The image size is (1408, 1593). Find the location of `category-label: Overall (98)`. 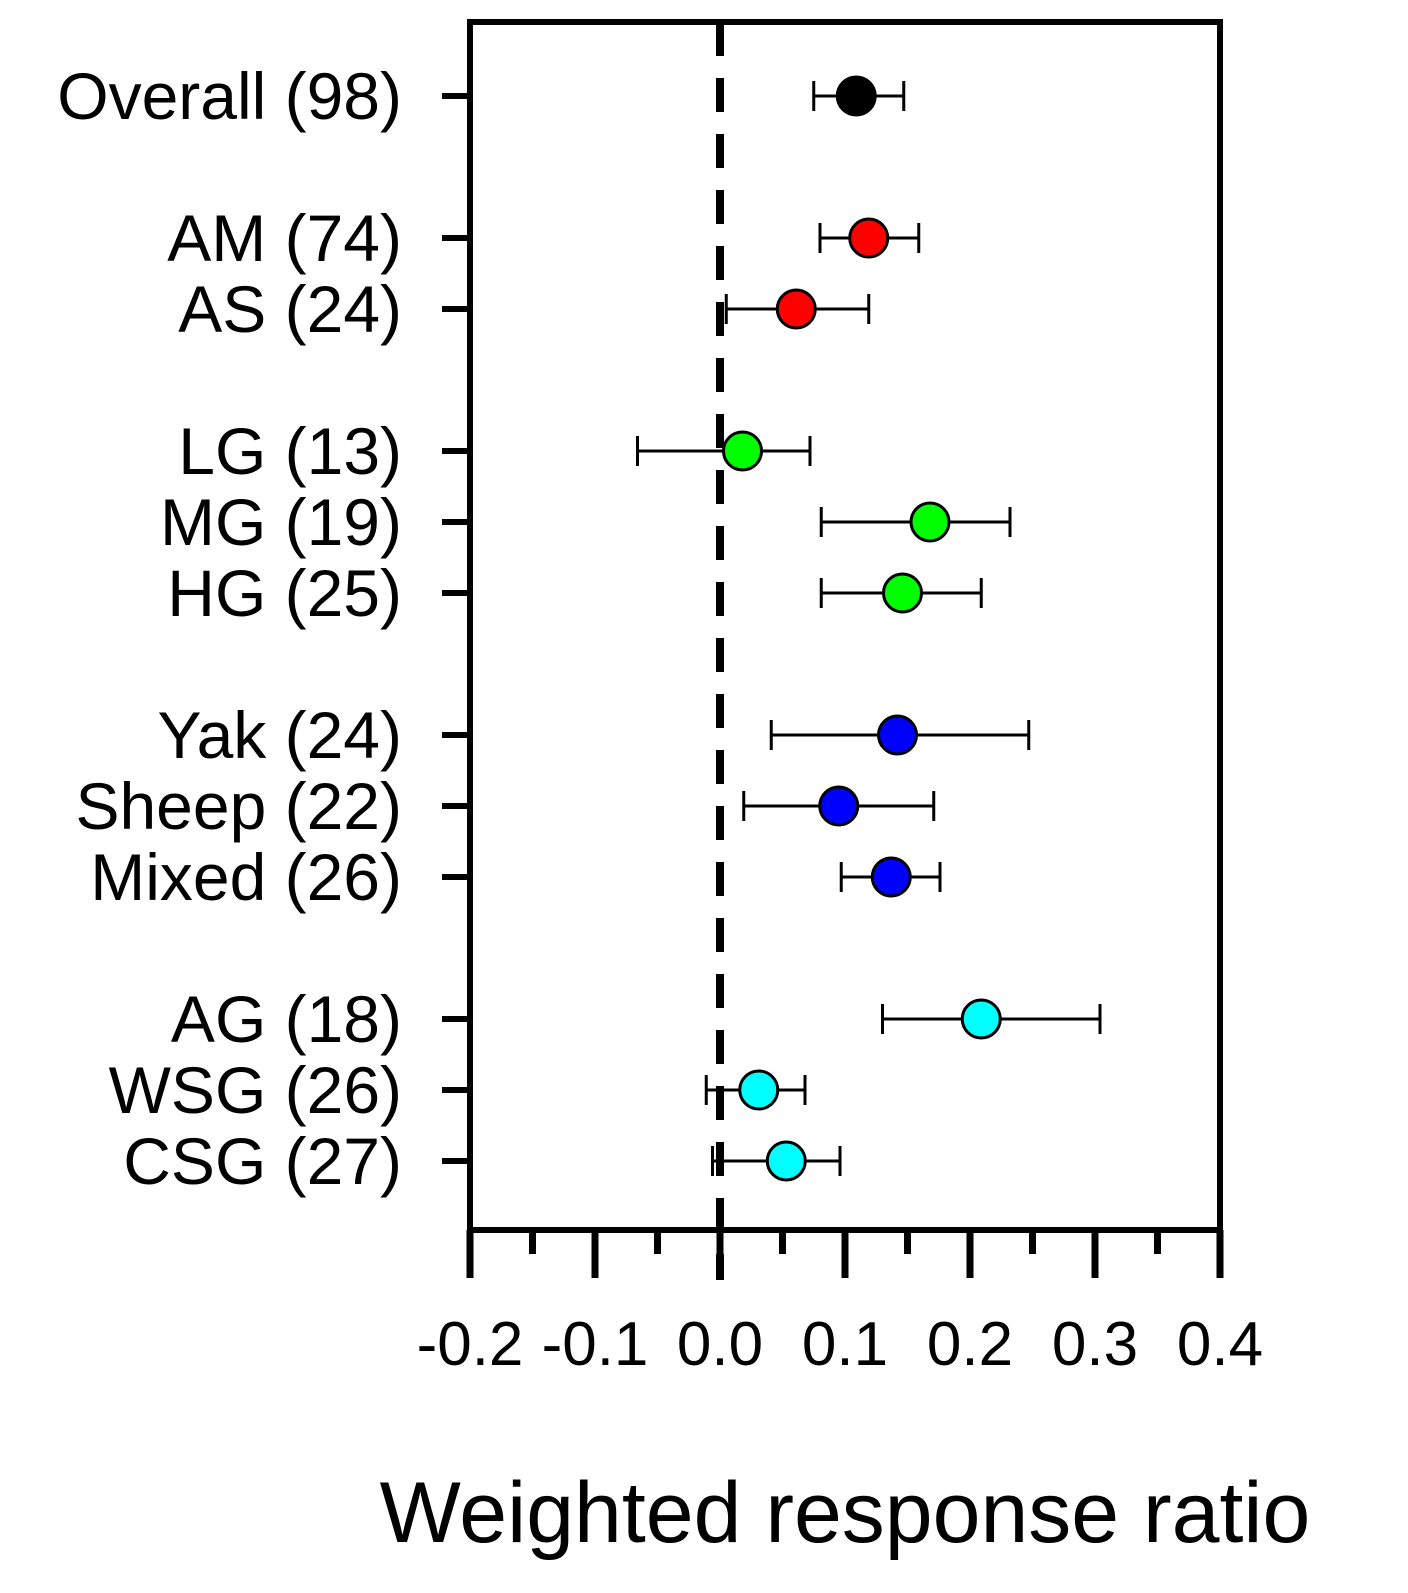

category-label: Overall (98) is located at coordinates (229, 96).